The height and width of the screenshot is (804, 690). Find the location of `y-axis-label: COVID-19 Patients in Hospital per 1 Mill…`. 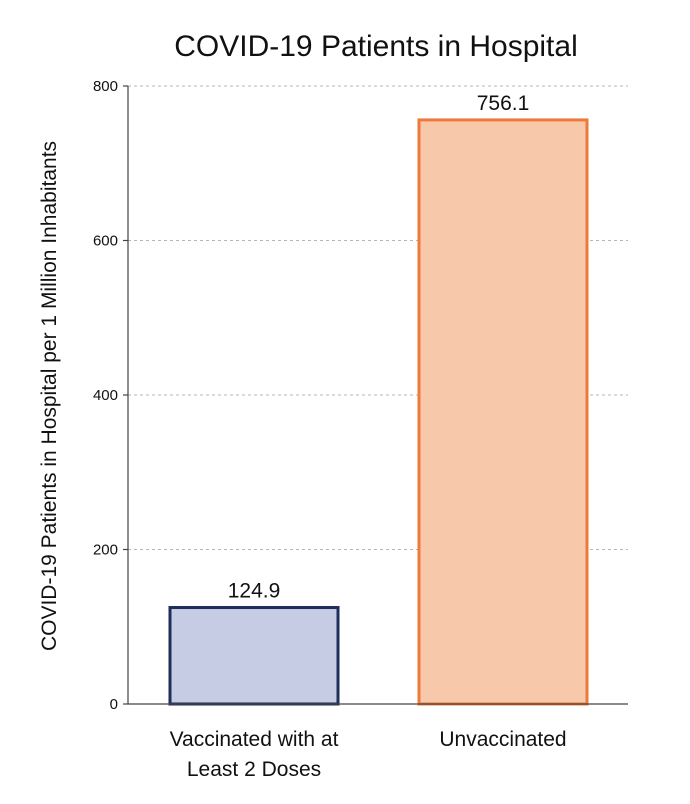

y-axis-label: COVID-19 Patients in Hospital per 1 Mill… is located at coordinates (49, 396).